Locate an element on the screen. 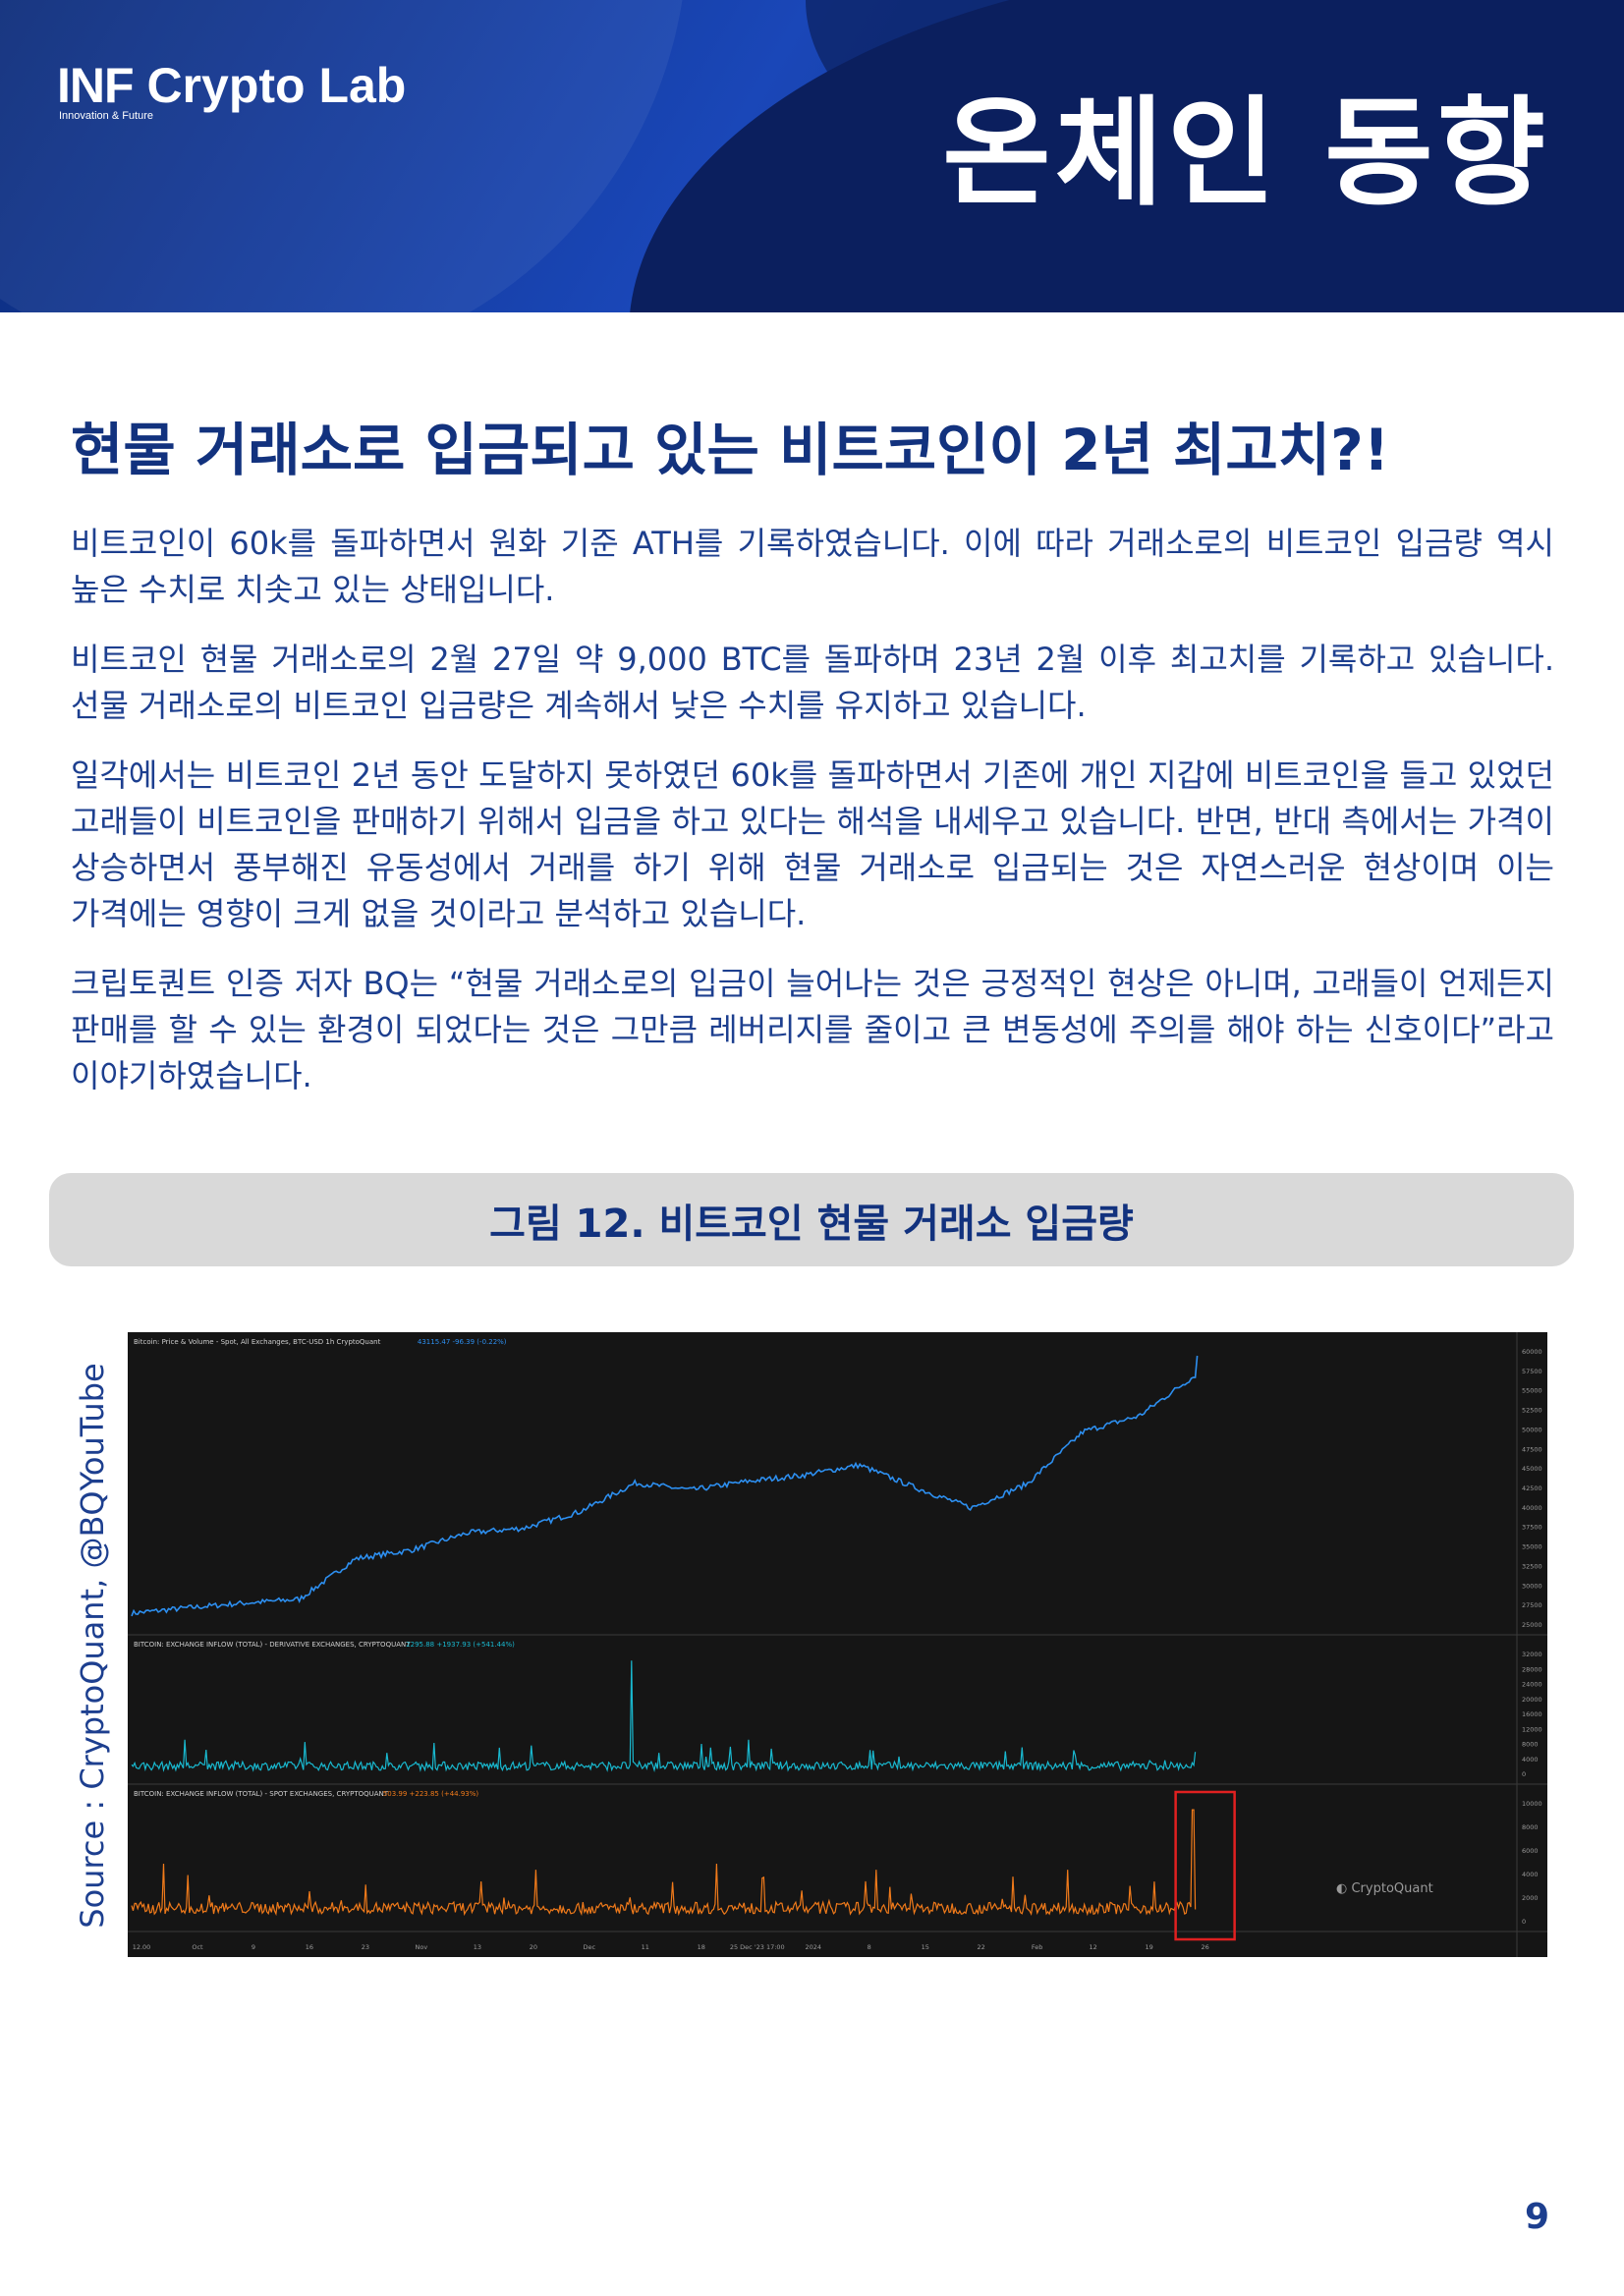  inf-crypto-lab-logo: INF Crypto Lab Innovation & Future is located at coordinates (231, 91).